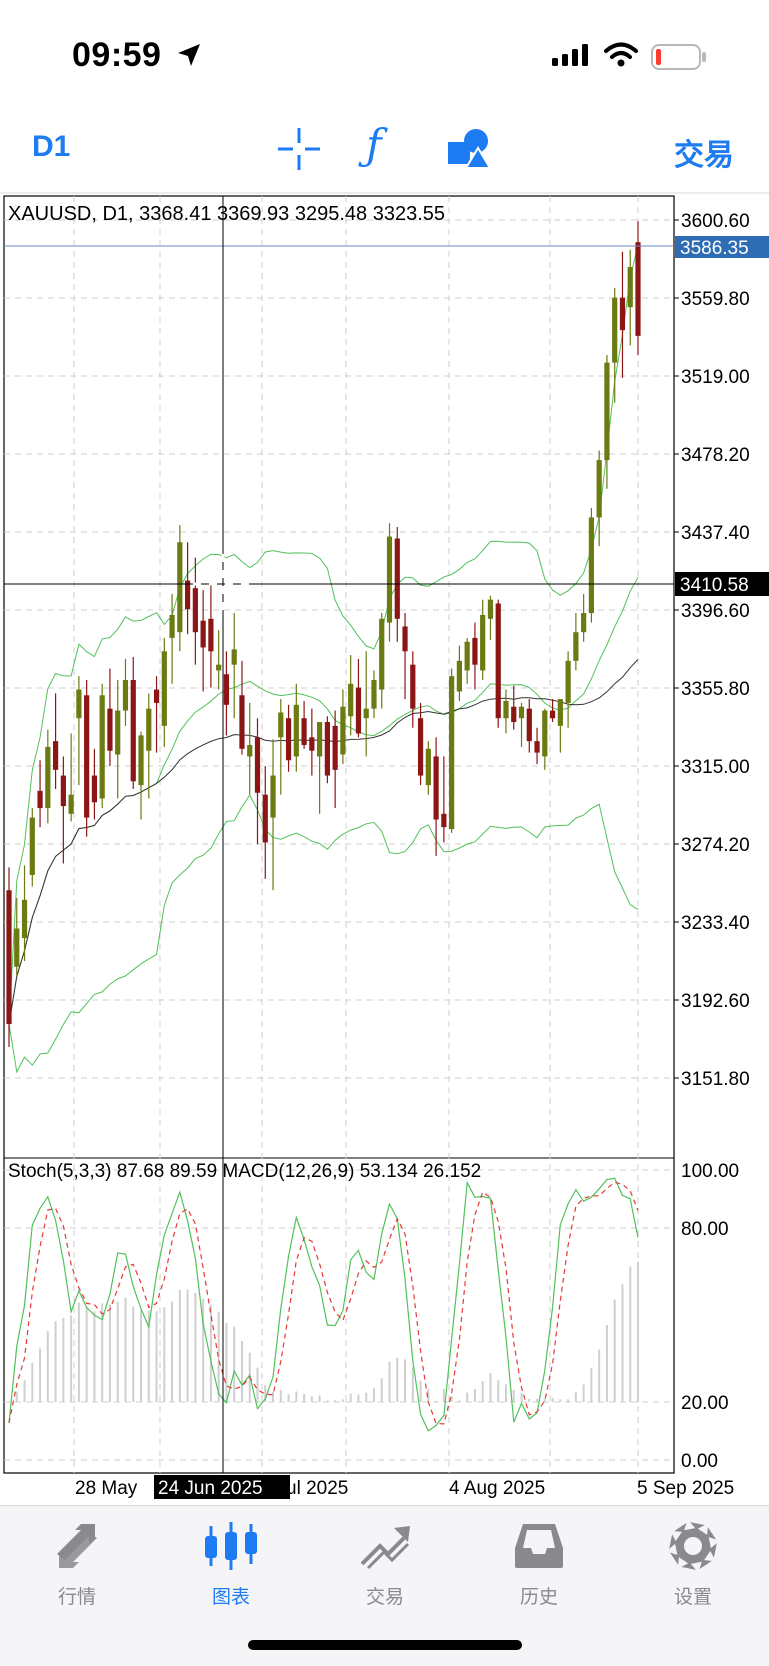  I want to click on crosshair-icon, so click(299, 149).